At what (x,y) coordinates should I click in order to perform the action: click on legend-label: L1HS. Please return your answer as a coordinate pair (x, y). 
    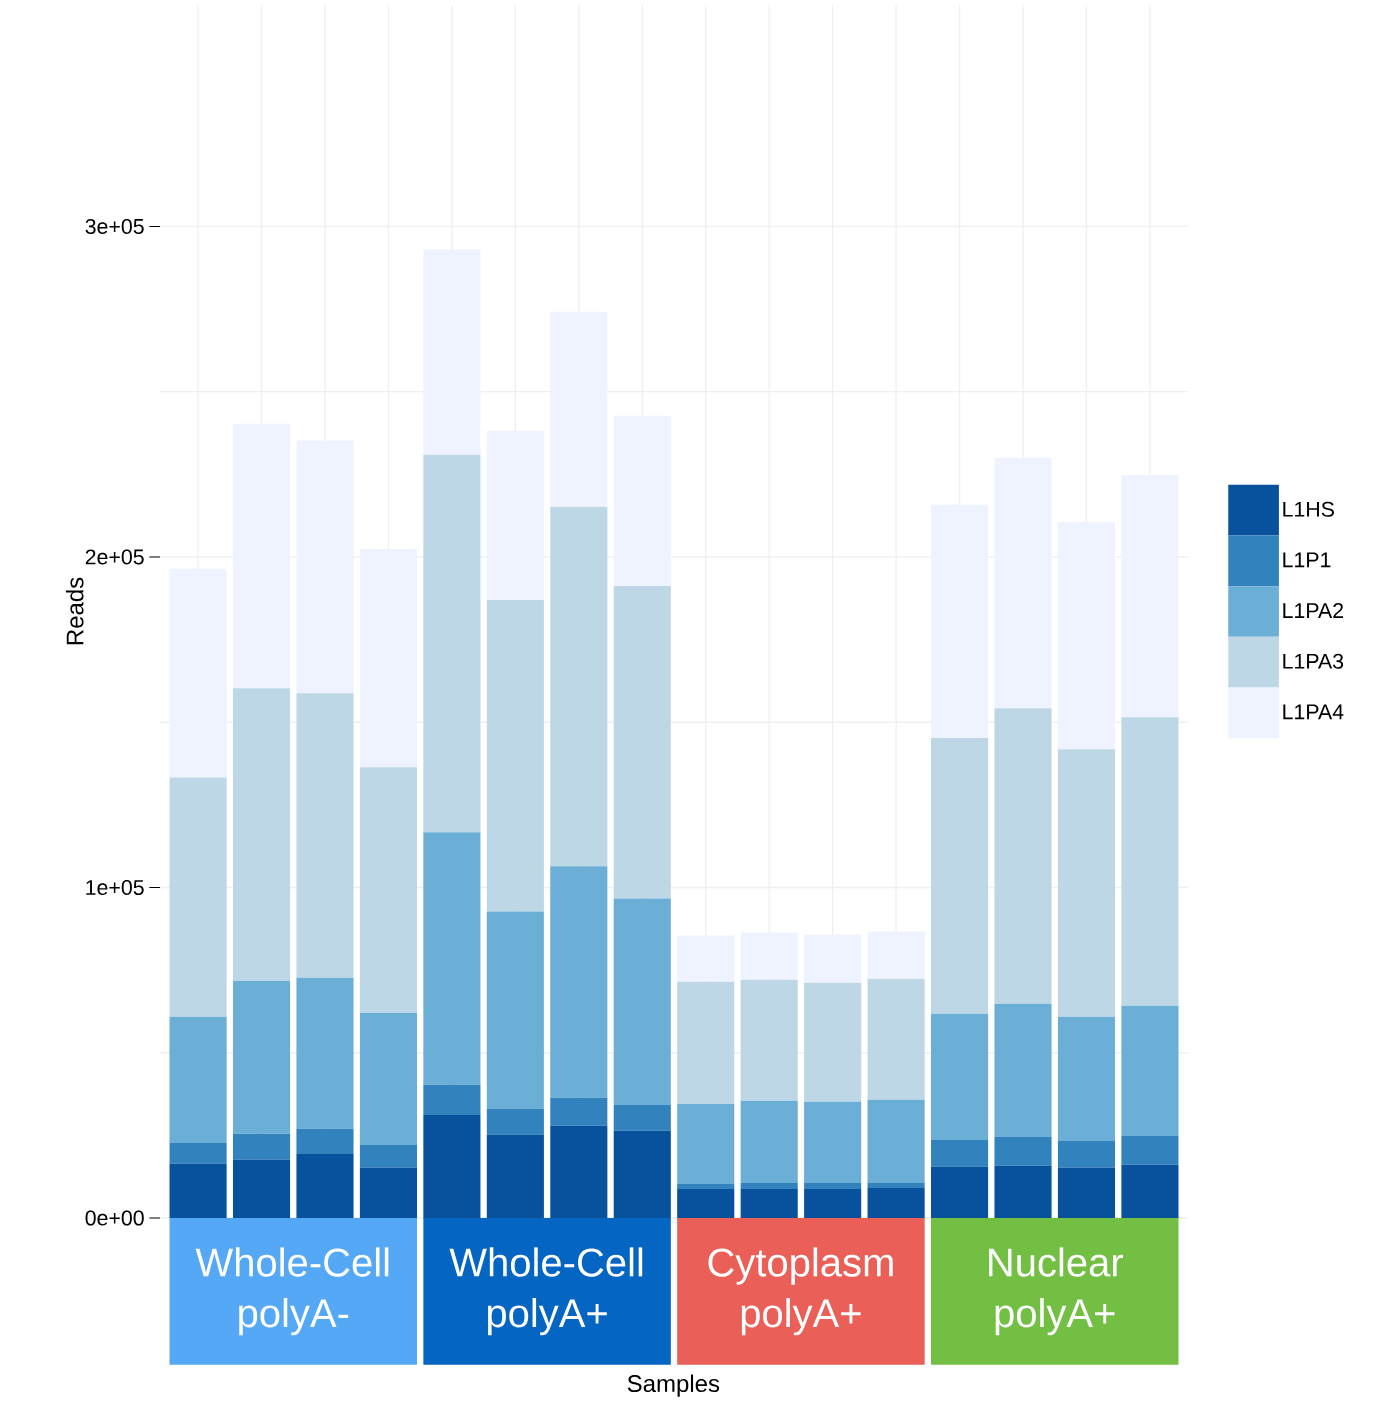
    Looking at the image, I should click on (1308, 509).